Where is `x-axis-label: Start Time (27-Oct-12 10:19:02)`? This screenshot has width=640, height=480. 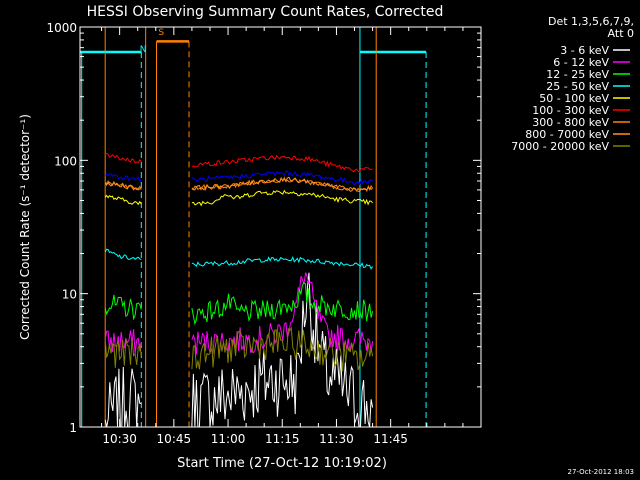 x-axis-label: Start Time (27-Oct-12 10:19:02) is located at coordinates (282, 463).